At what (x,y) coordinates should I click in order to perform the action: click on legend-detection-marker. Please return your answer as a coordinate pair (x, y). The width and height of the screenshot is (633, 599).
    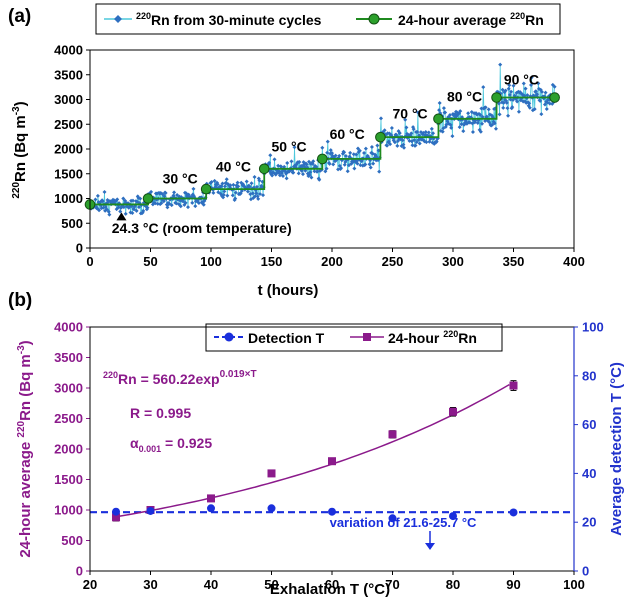
    Looking at the image, I should click on (229, 337).